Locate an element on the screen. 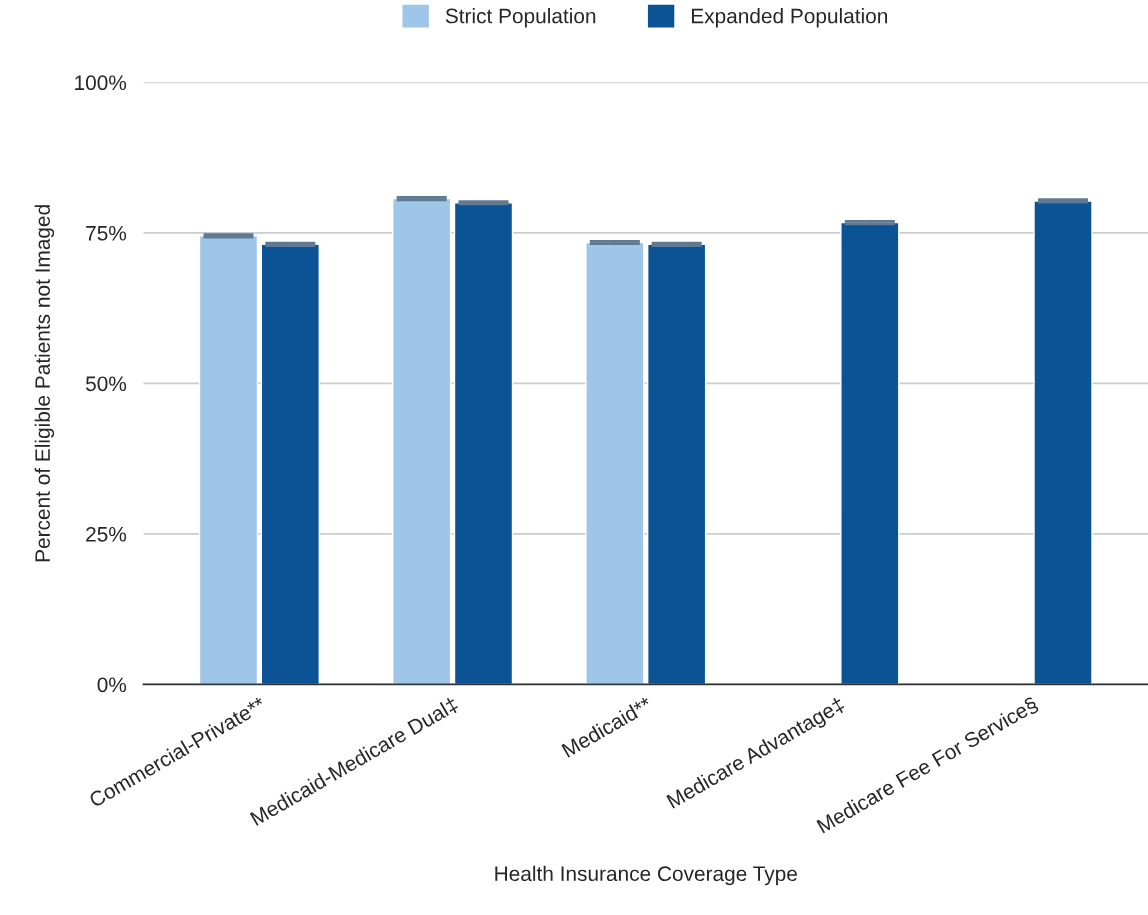  y-tick-label: 50% is located at coordinates (106, 384).